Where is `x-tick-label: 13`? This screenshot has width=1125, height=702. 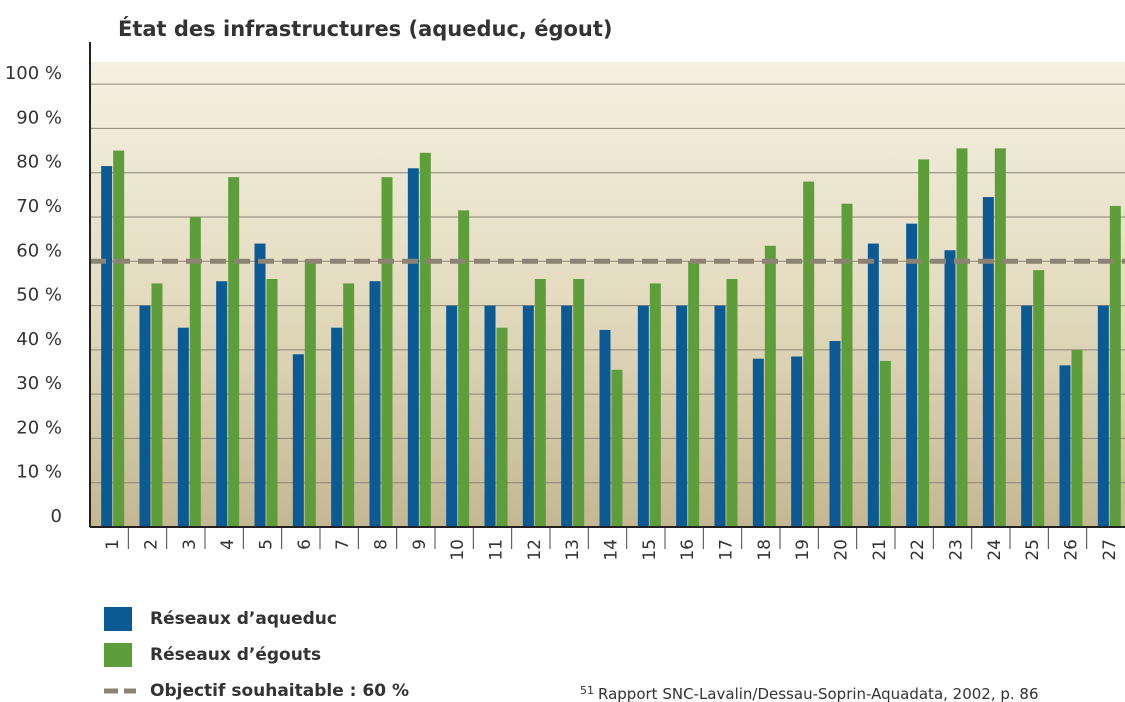
x-tick-label: 13 is located at coordinates (573, 550).